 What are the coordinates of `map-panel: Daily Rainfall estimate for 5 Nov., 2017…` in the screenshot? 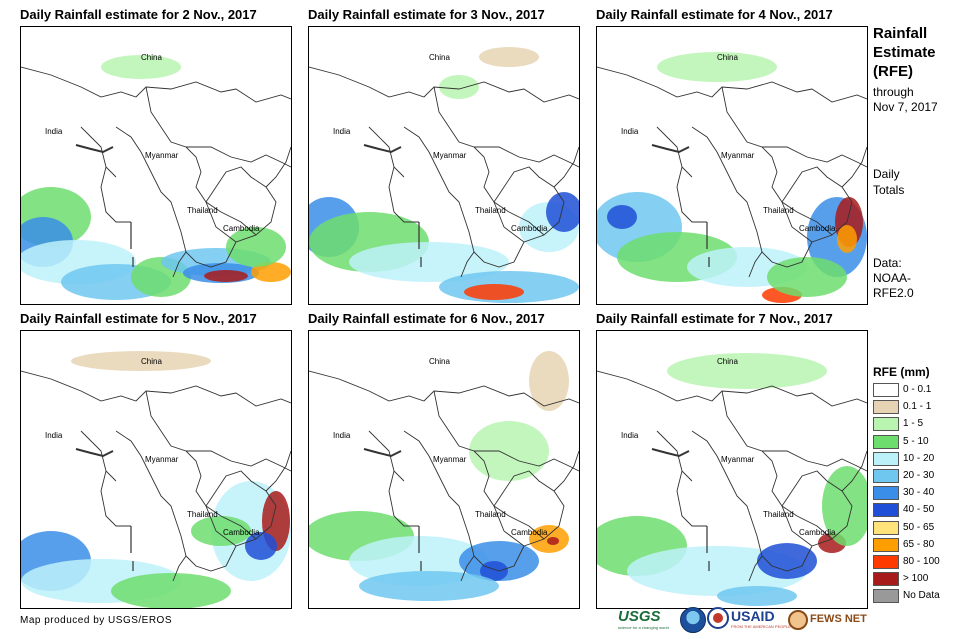 It's located at (156, 458).